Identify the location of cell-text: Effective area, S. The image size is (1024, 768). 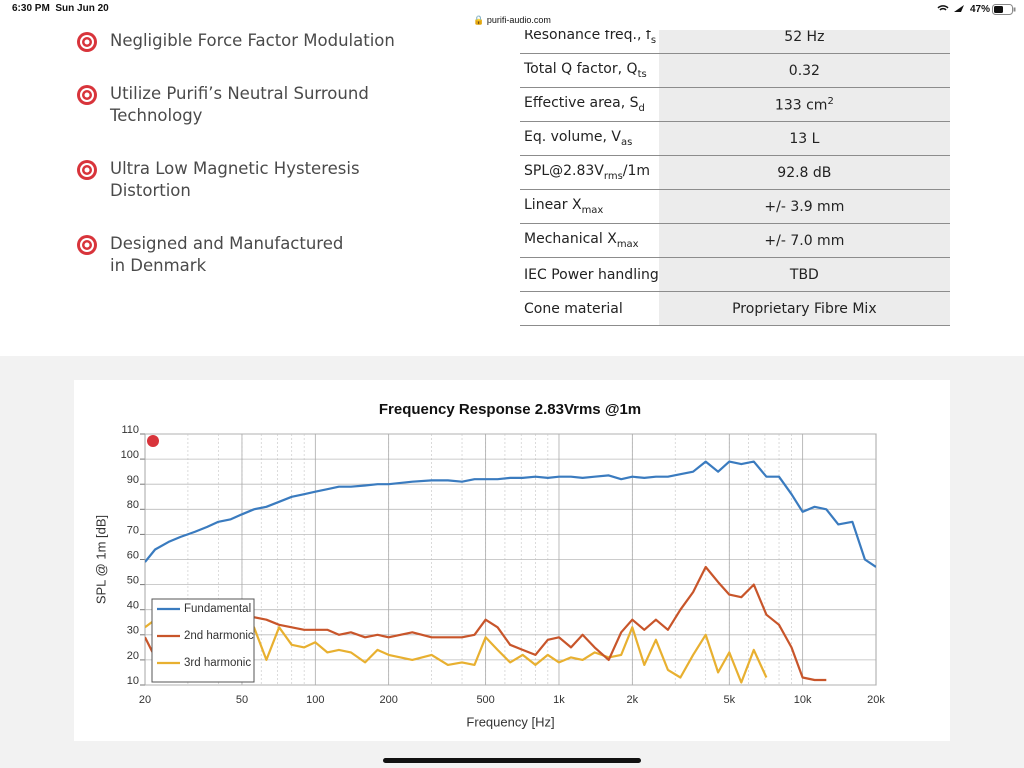
(581, 103).